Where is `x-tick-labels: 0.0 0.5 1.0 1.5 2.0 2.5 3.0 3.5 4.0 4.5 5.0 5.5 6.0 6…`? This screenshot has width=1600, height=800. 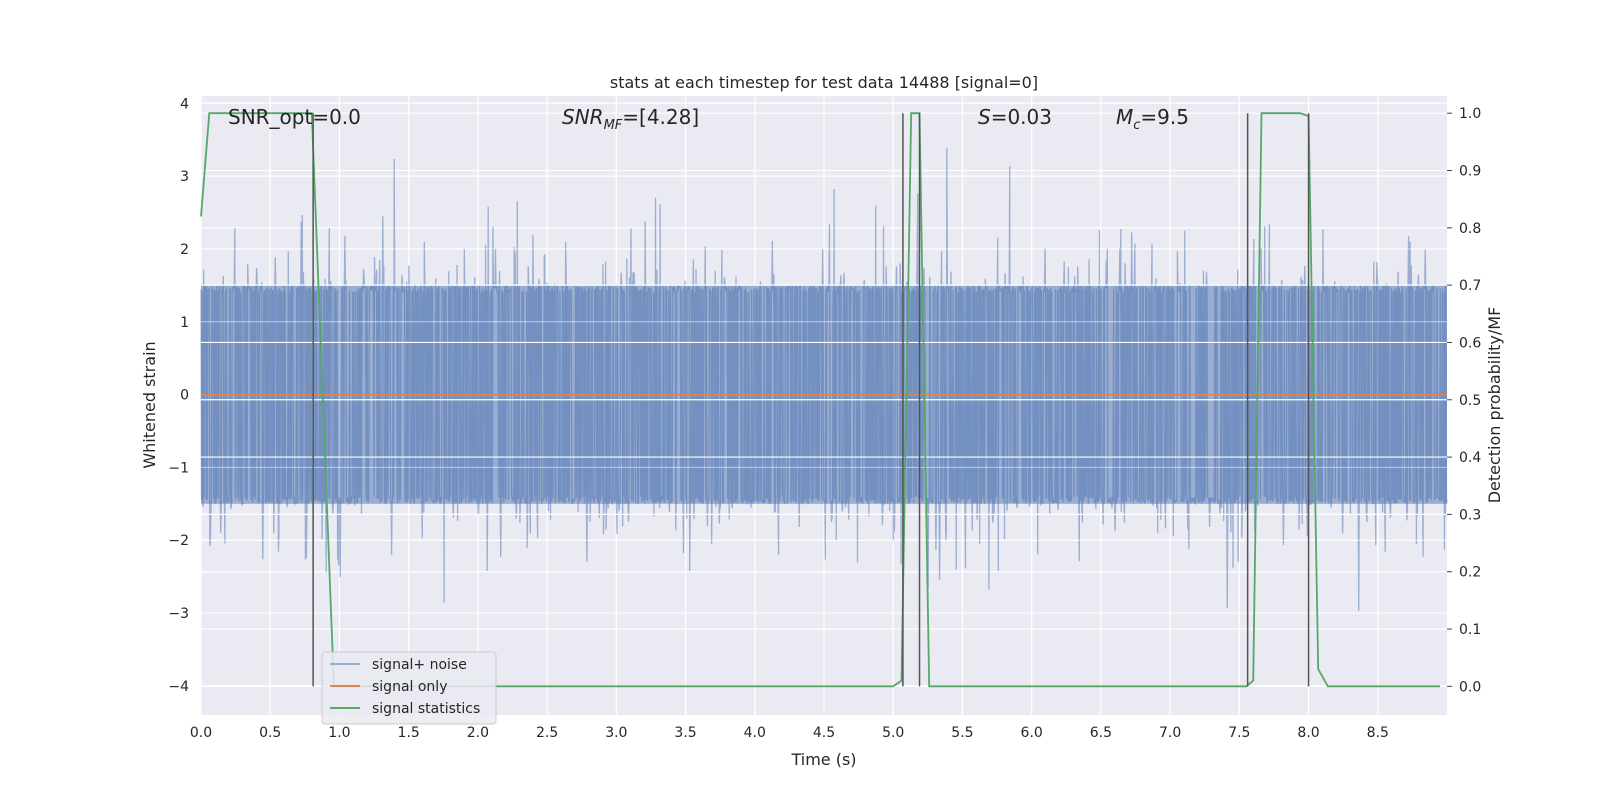 x-tick-labels: 0.0 0.5 1.0 1.5 2.0 2.5 3.0 3.5 4.0 4.5 5.0 5.5 6.0 6… is located at coordinates (789, 733).